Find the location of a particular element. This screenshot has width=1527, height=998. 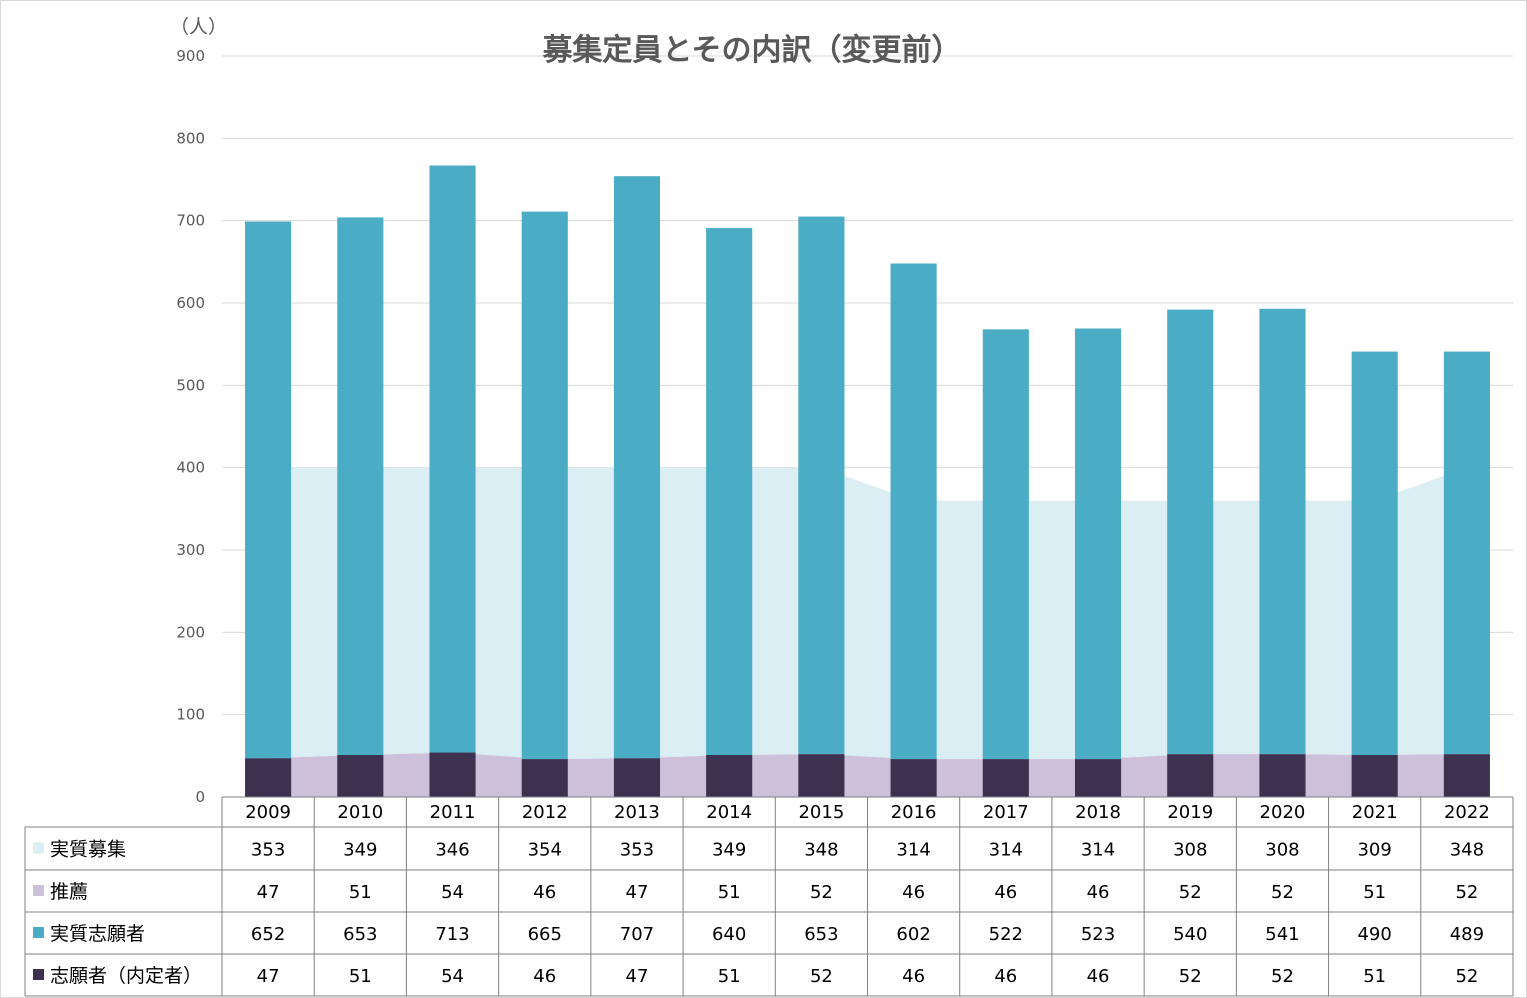

data-label: 348 is located at coordinates (1467, 850).